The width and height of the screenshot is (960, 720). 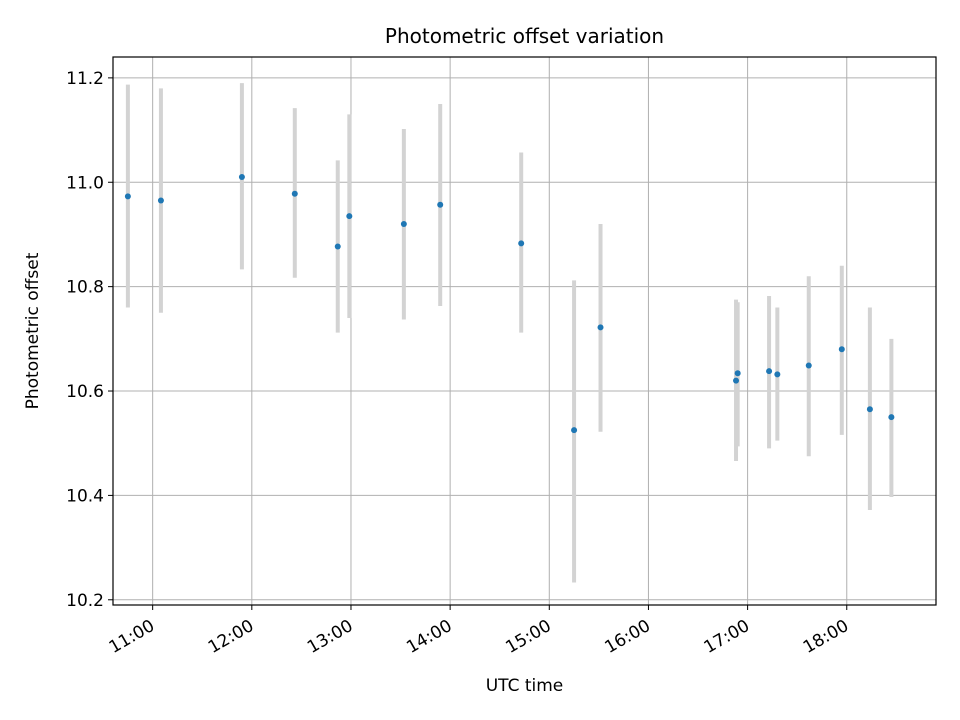 What do you see at coordinates (85, 183) in the screenshot?
I see `y-tick-label: 11.0` at bounding box center [85, 183].